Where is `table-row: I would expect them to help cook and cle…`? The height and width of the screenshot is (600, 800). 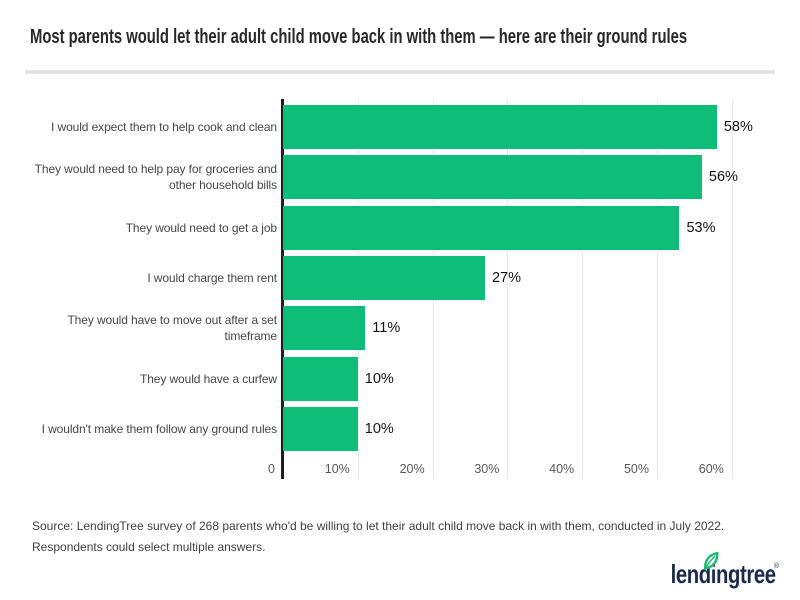
table-row: I would expect them to help cook and cle… is located at coordinates (405, 127).